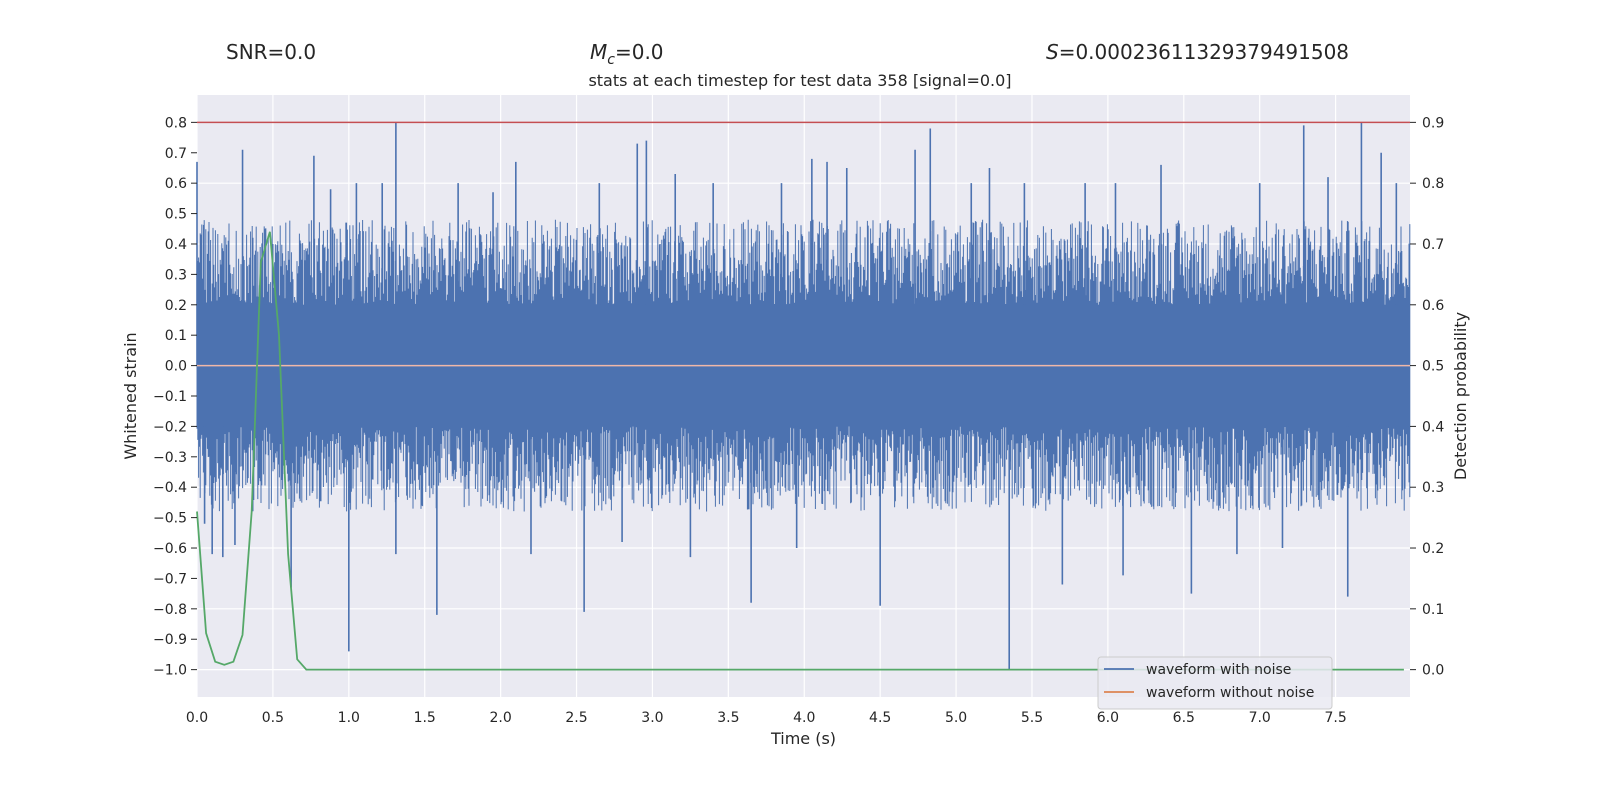 This screenshot has width=1600, height=800. I want to click on y-tick-label: 0.7, so click(176, 154).